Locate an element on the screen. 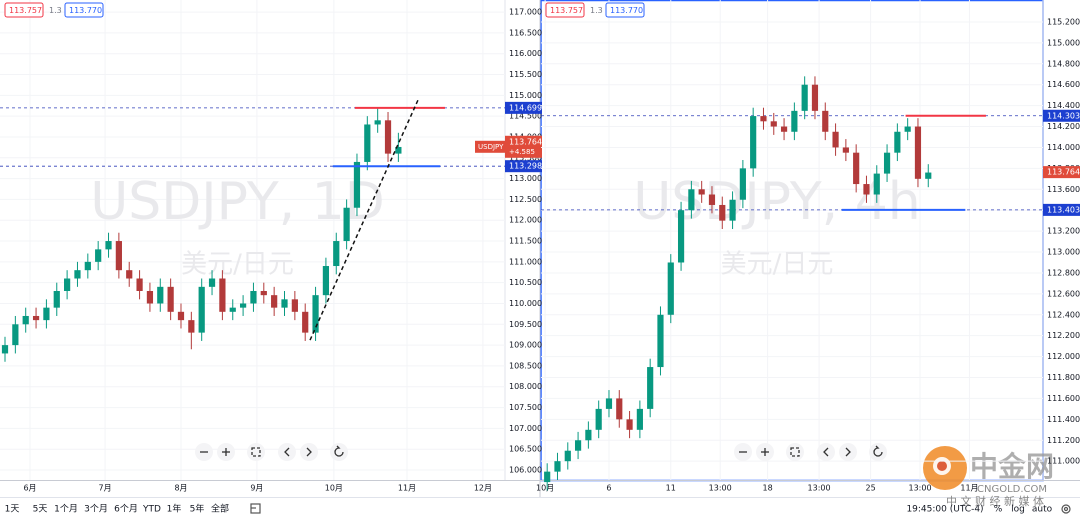 The image size is (1080, 521). y-tick-label: 107.000 is located at coordinates (525, 428).